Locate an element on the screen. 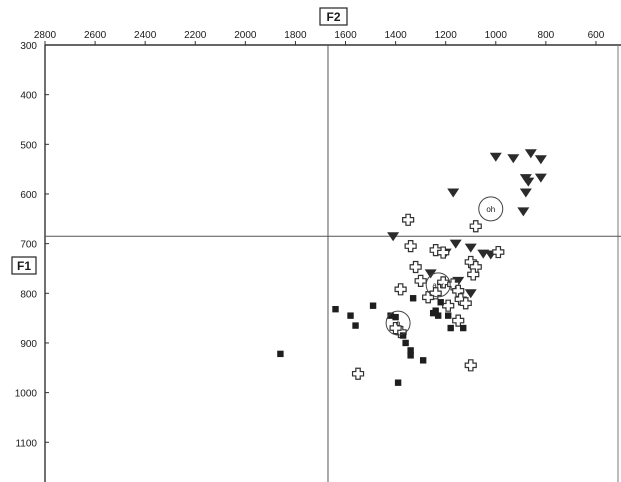 Image resolution: width=621 pixels, height=482 pixels. y-axis-label: F1 is located at coordinates (24, 265).